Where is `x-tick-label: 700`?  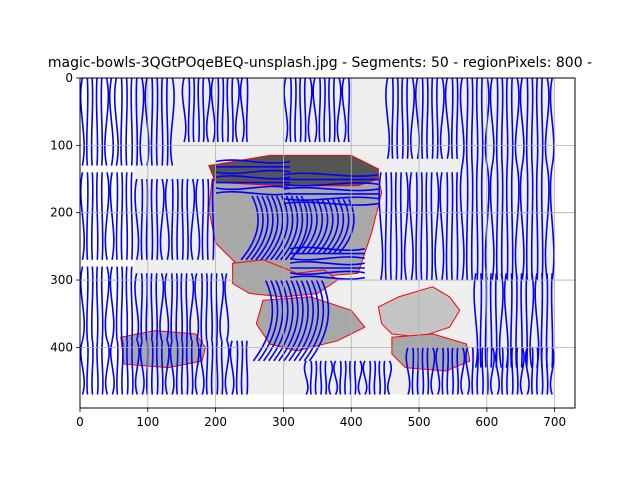 x-tick-label: 700 is located at coordinates (554, 422).